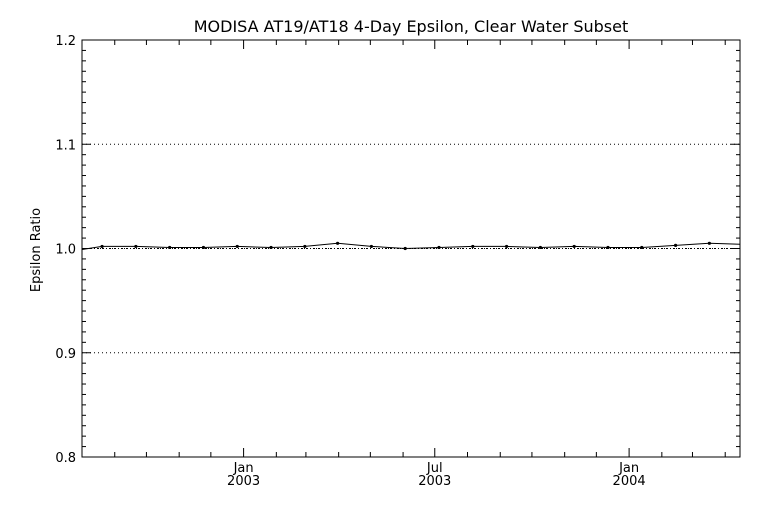 The width and height of the screenshot is (768, 512). I want to click on y-tick-label: 1.2, so click(65, 41).